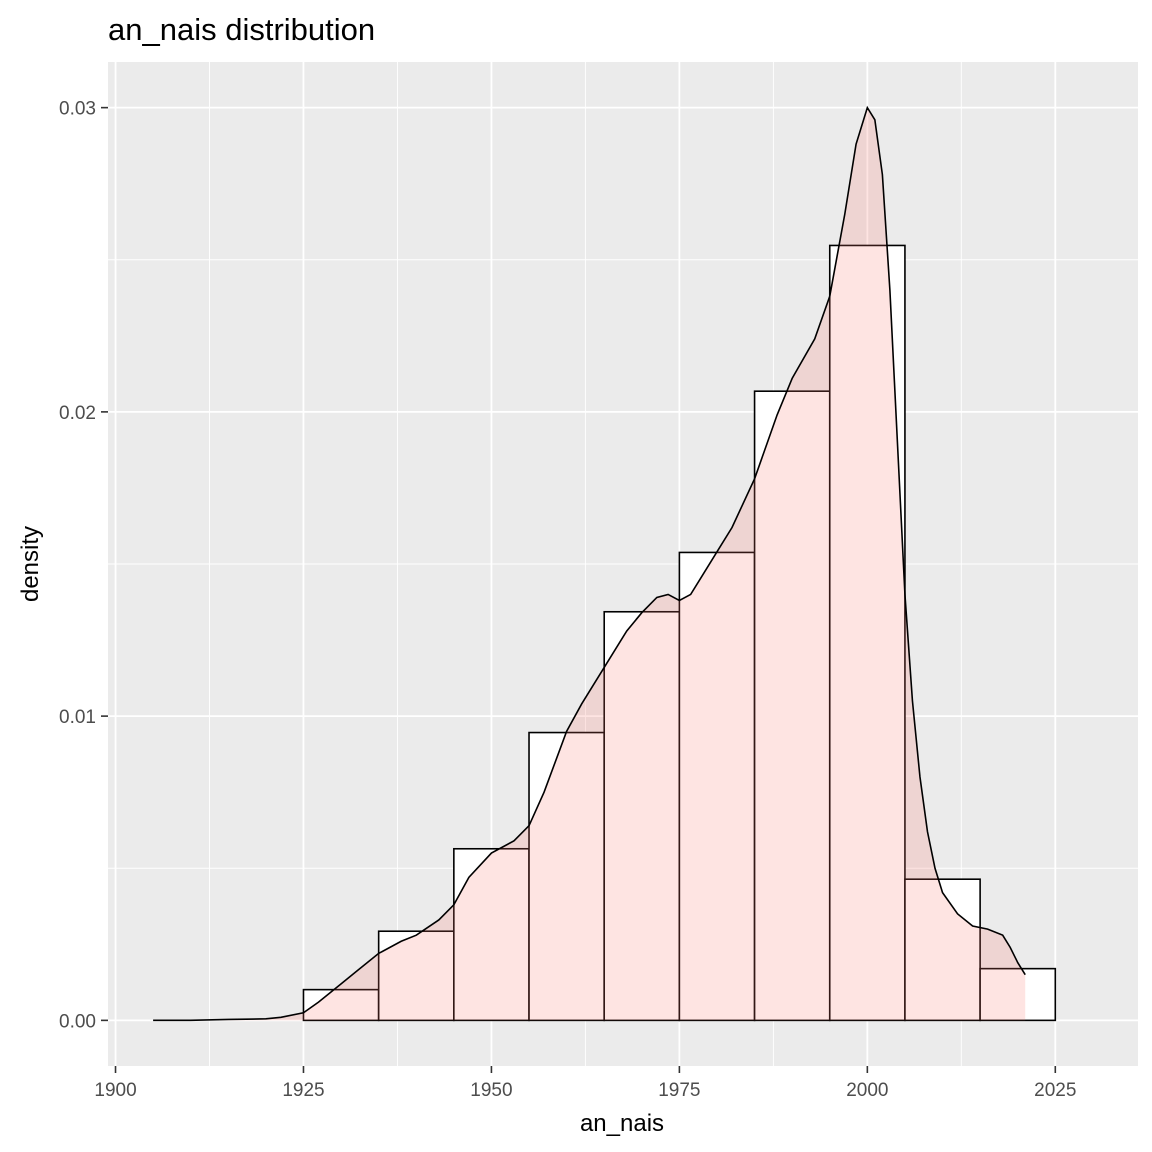 Image resolution: width=1152 pixels, height=1152 pixels. What do you see at coordinates (303, 1090) in the screenshot?
I see `x-tick-label: 1925` at bounding box center [303, 1090].